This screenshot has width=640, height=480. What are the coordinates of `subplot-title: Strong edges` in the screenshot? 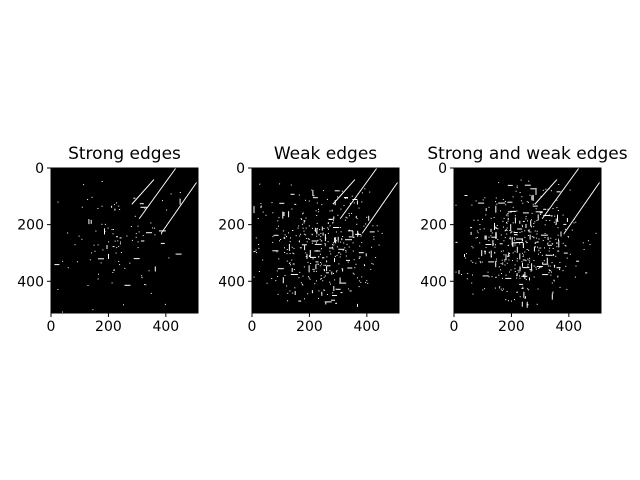 It's located at (124, 154).